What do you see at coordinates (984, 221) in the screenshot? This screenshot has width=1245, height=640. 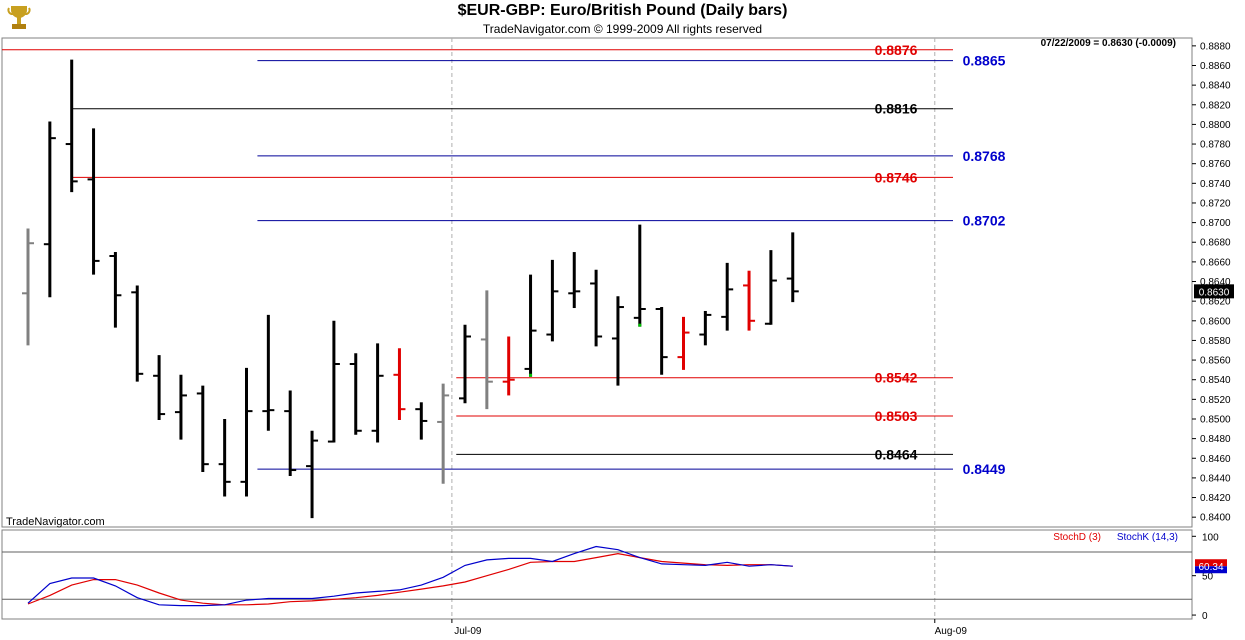 I see `level-label: 0.8702` at bounding box center [984, 221].